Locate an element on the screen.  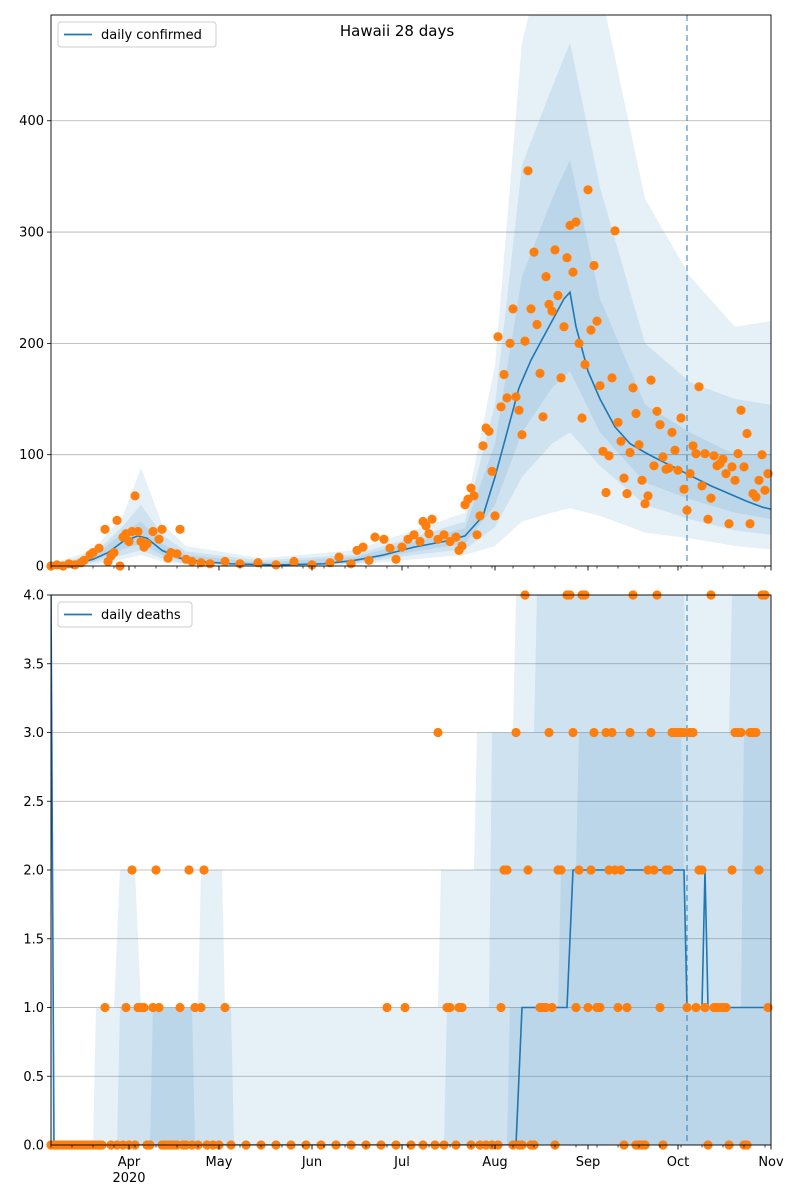
legend-box is located at coordinates (125, 614).